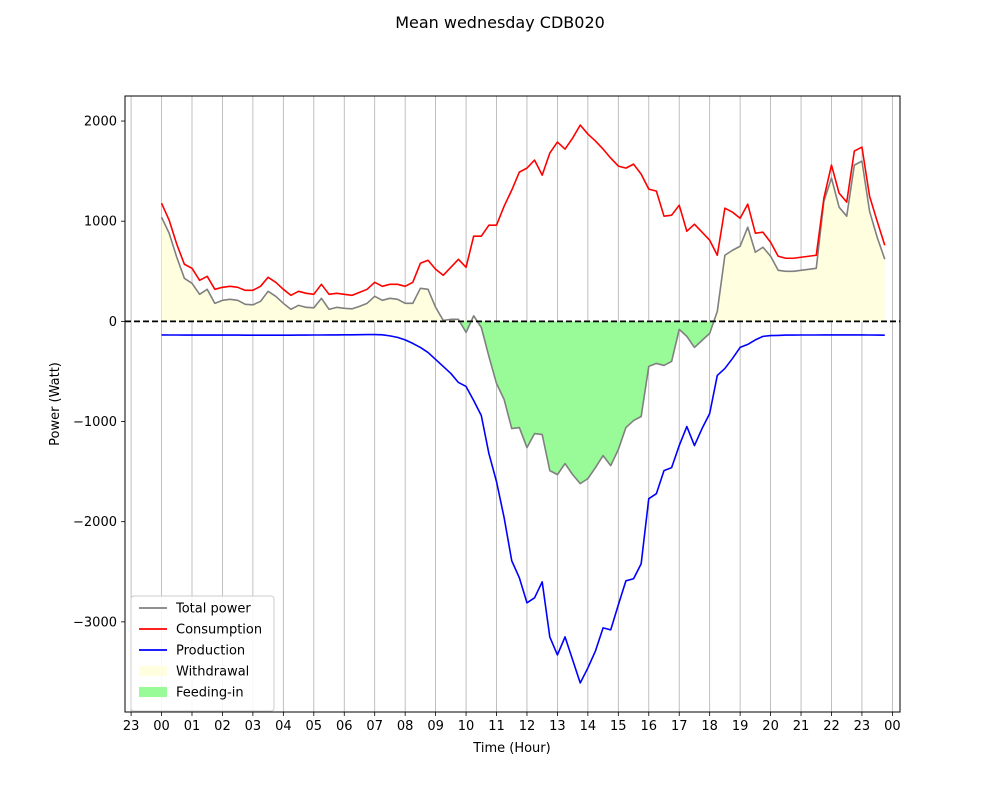 The height and width of the screenshot is (800, 1000). What do you see at coordinates (527, 726) in the screenshot?
I see `x-tick-label: 12` at bounding box center [527, 726].